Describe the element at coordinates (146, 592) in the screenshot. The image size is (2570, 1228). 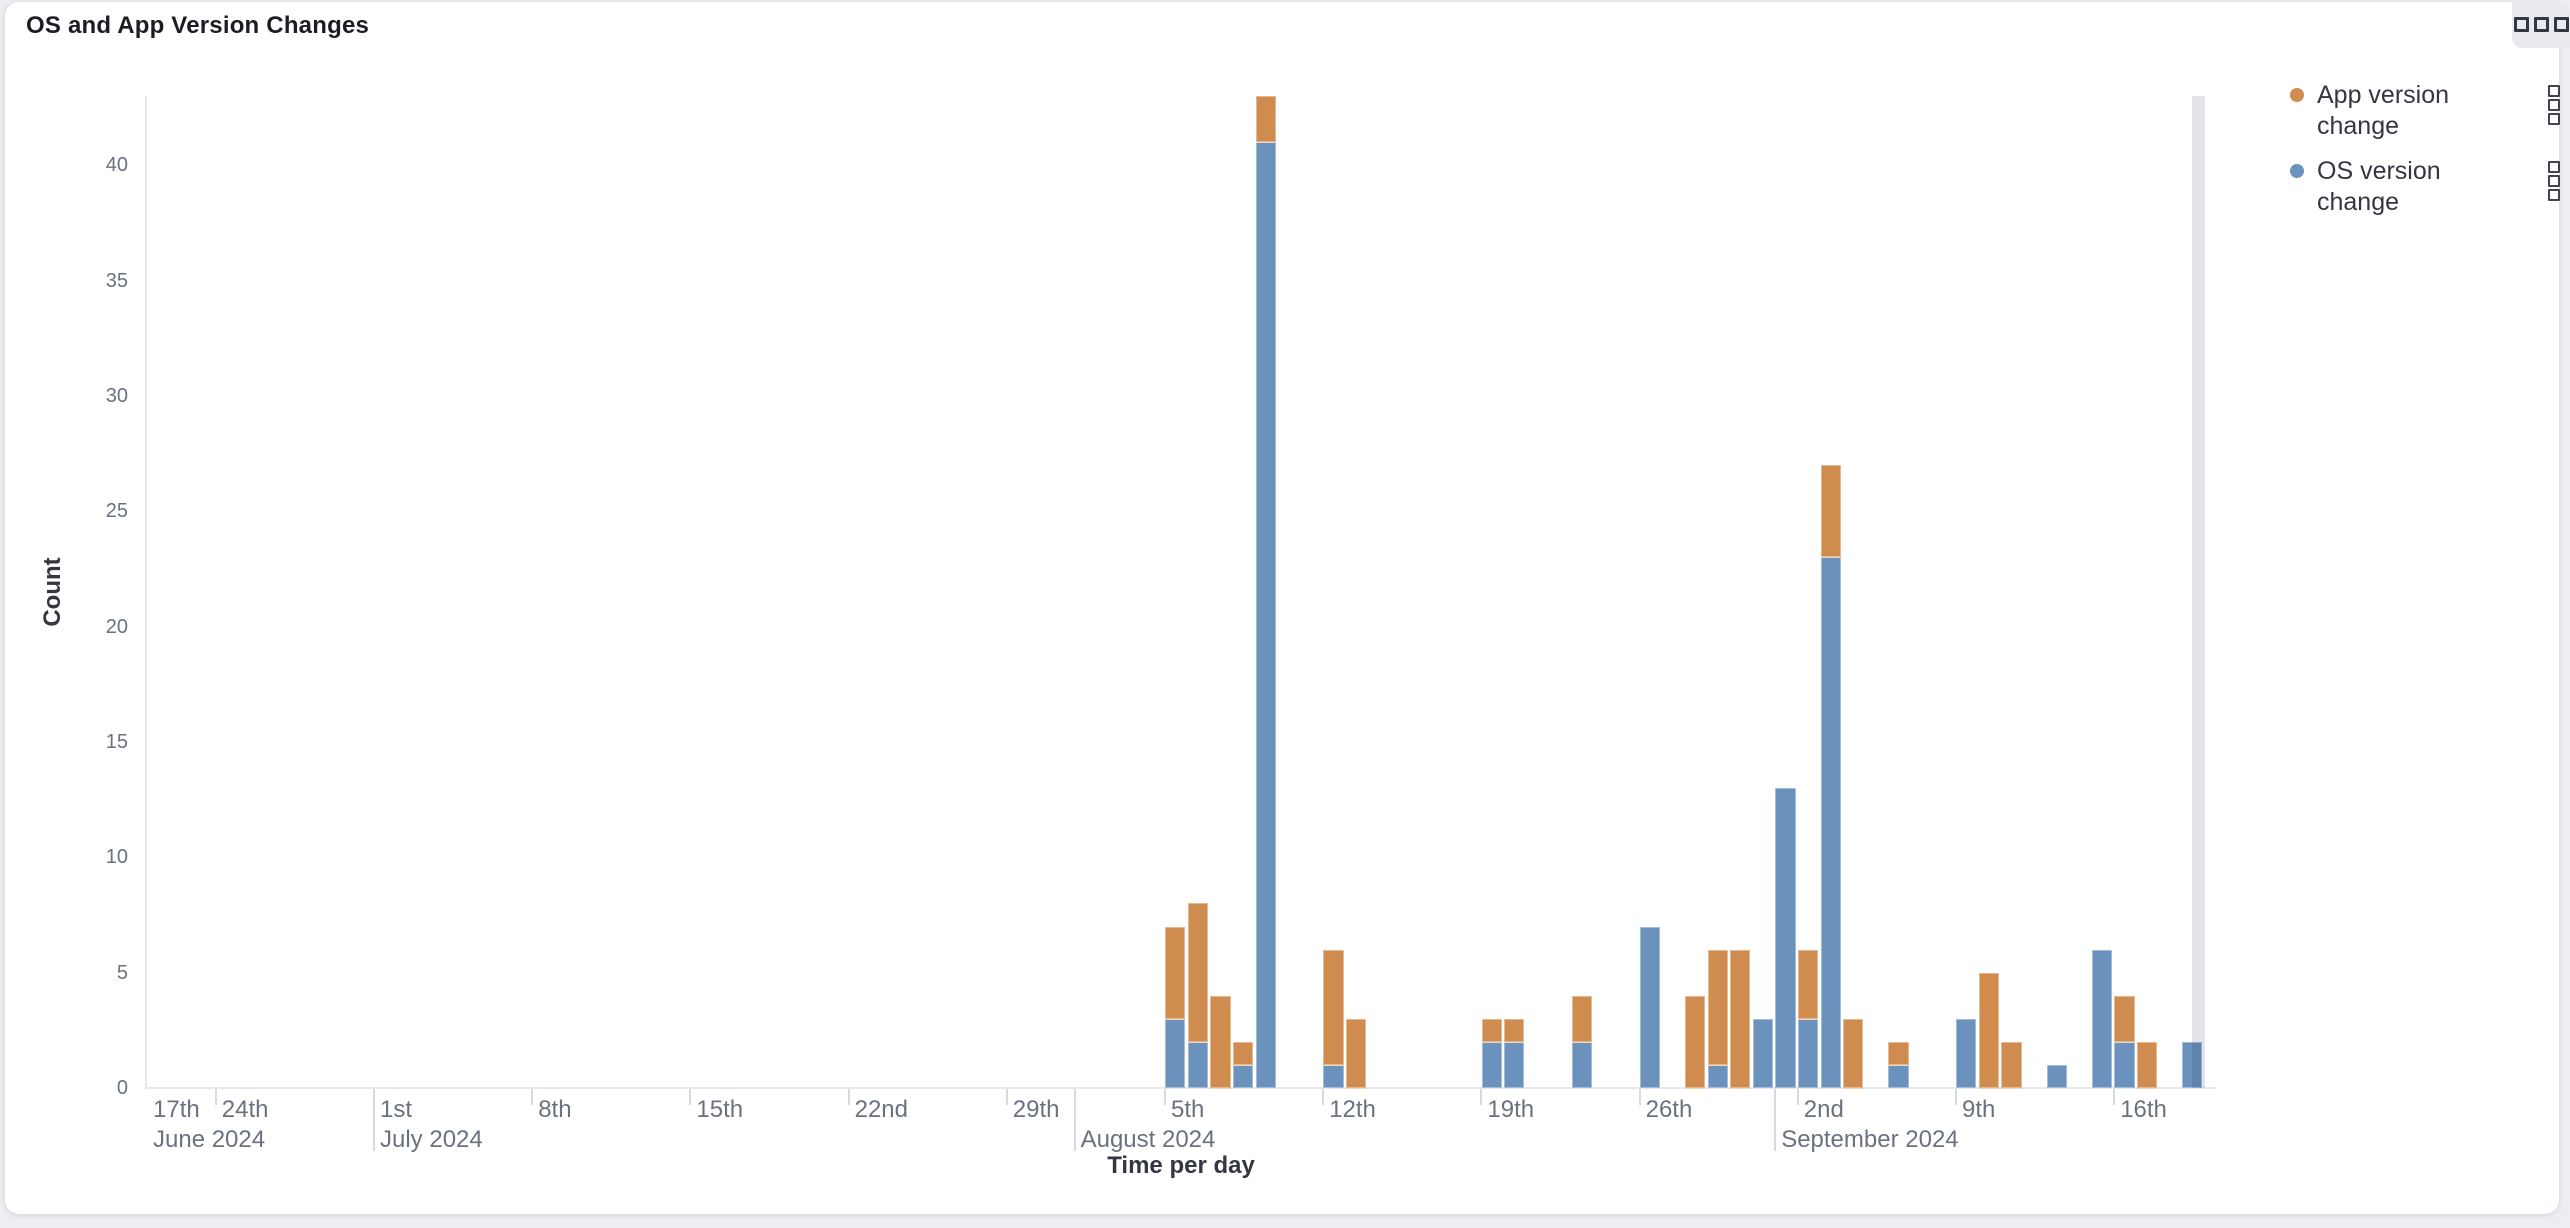
I see `y-axis-line` at that location.